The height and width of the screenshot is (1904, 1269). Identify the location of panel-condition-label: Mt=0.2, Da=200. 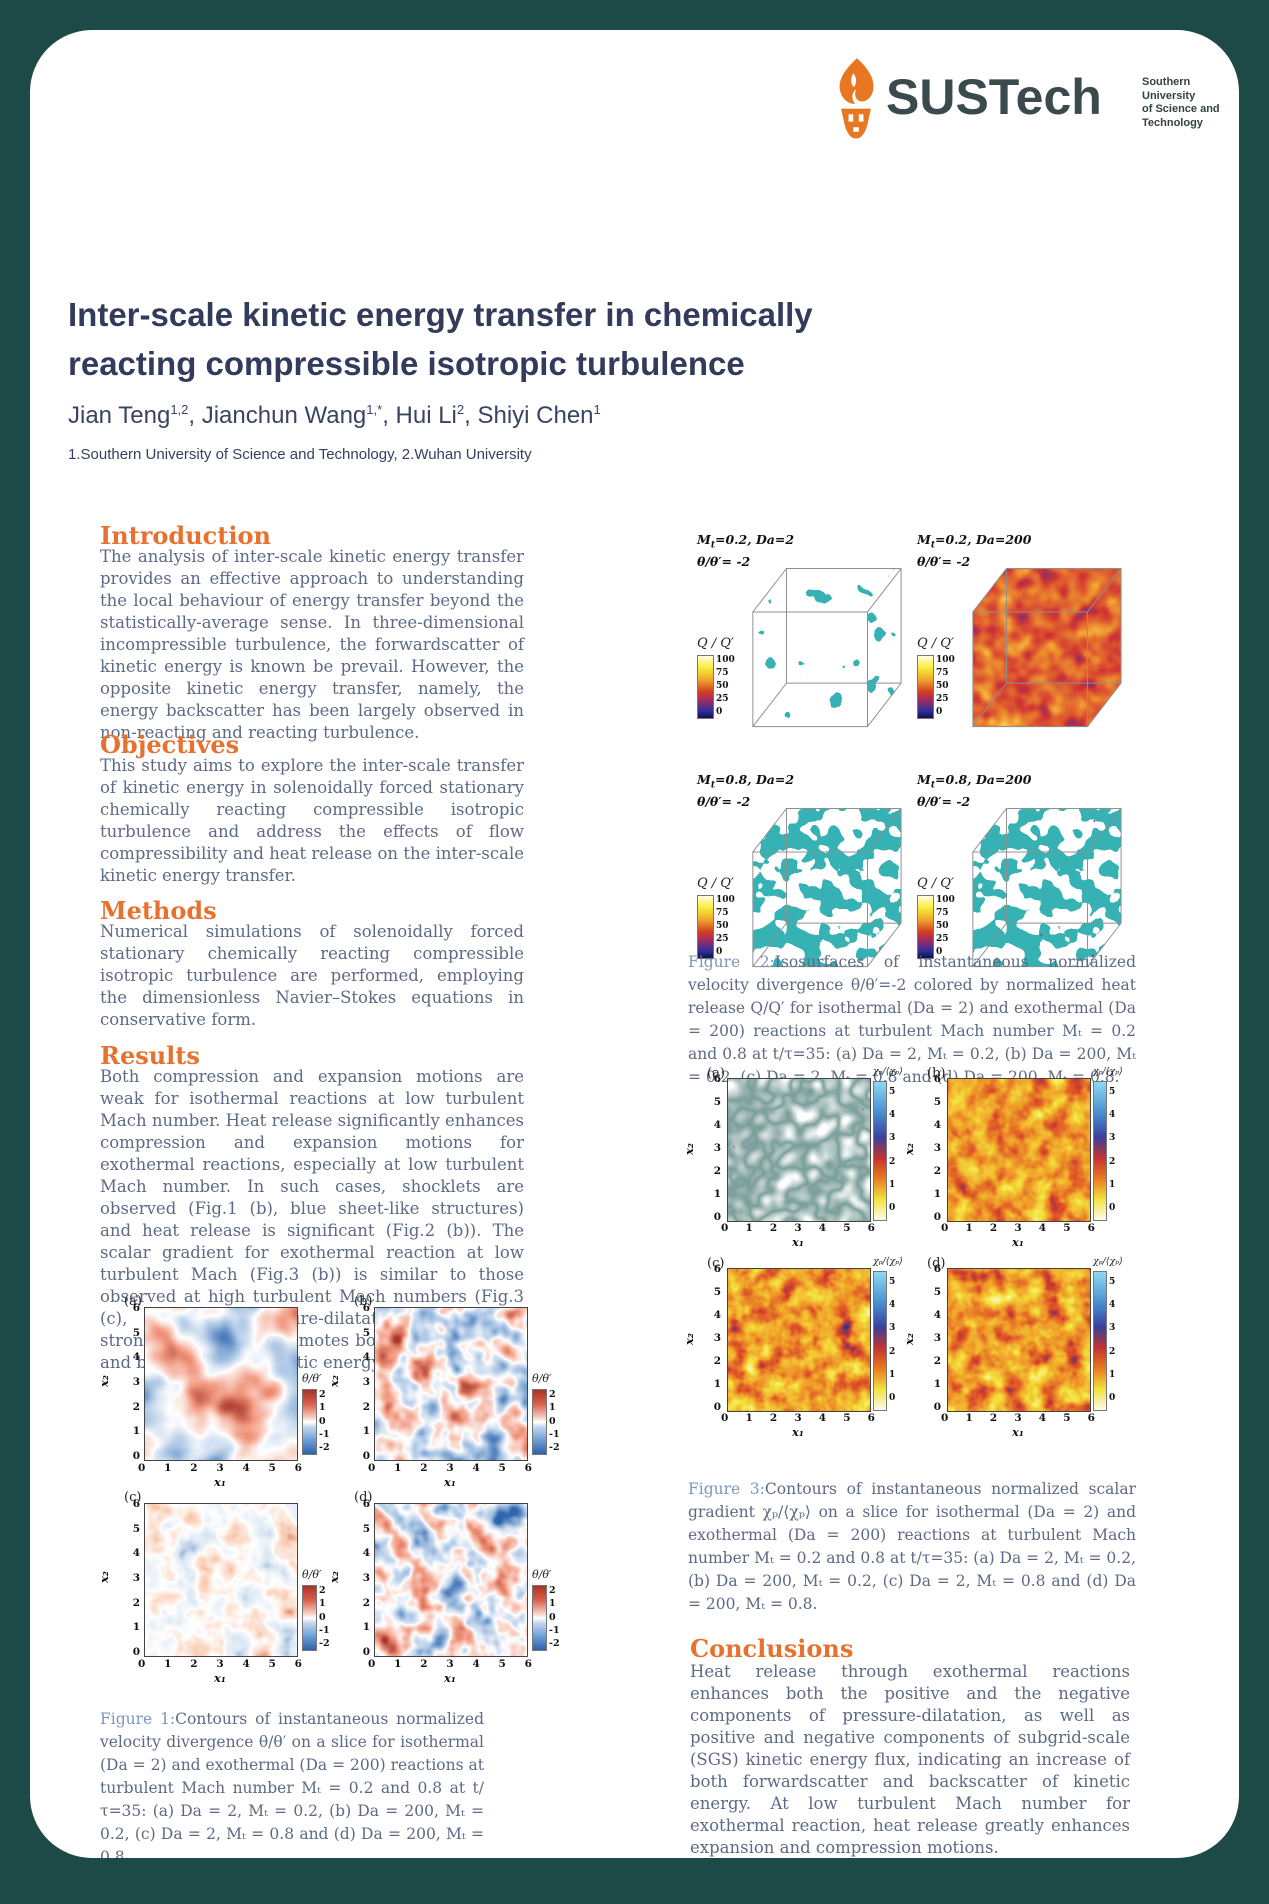
(974, 541).